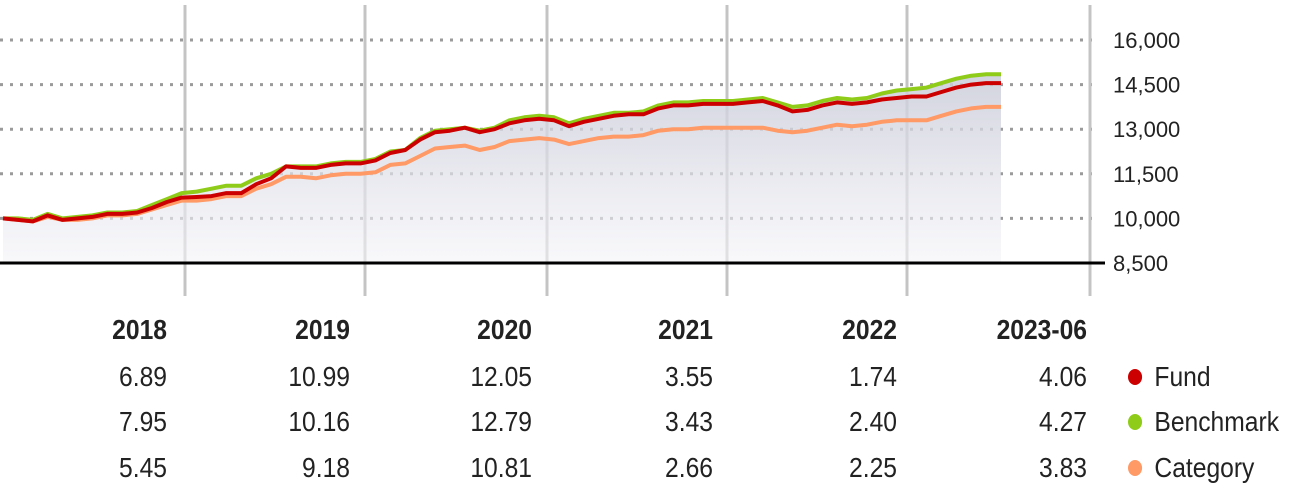 The image size is (1306, 497). Describe the element at coordinates (139, 329) in the screenshot. I see `year-header: 2018` at that location.